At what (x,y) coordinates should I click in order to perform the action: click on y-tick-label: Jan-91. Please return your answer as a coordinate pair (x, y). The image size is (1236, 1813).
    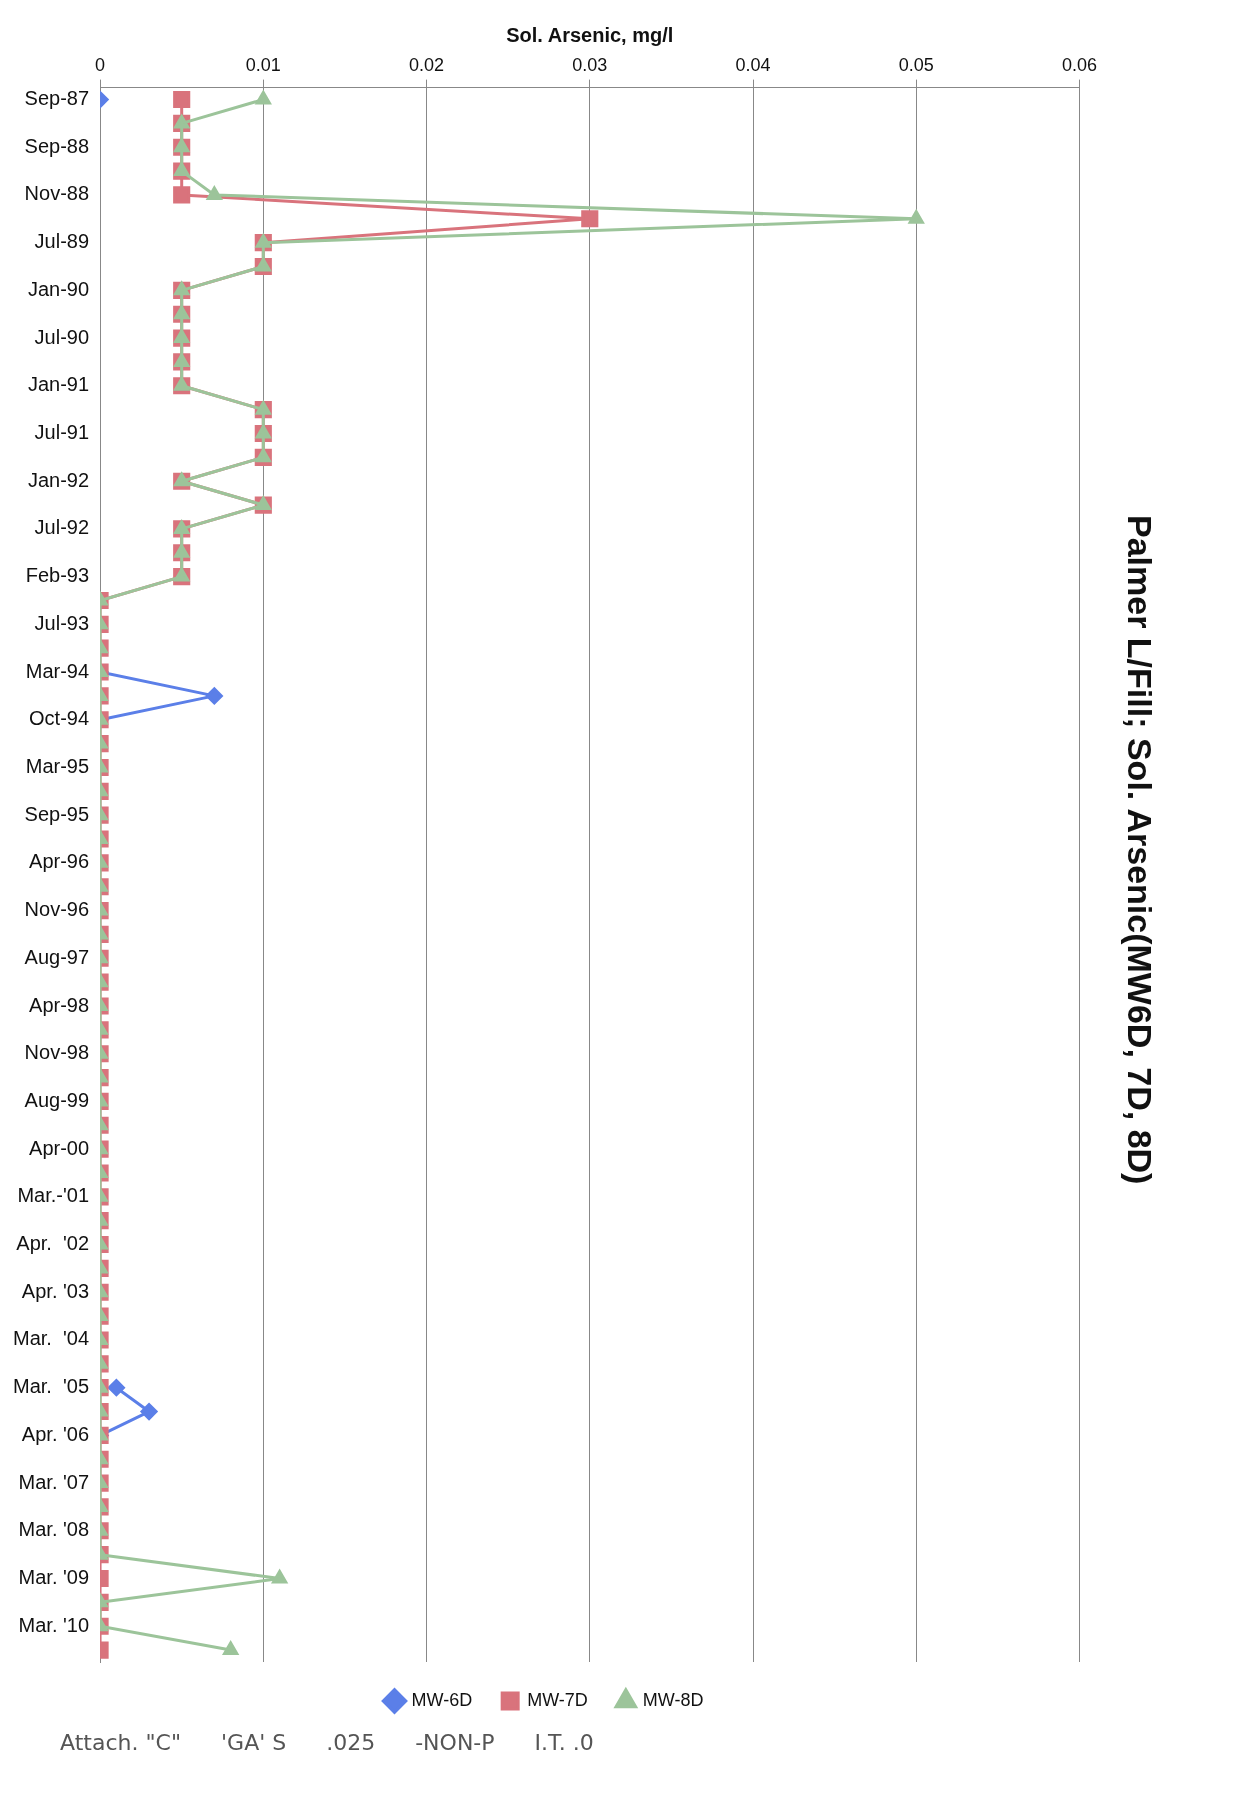
    Looking at the image, I should click on (58, 384).